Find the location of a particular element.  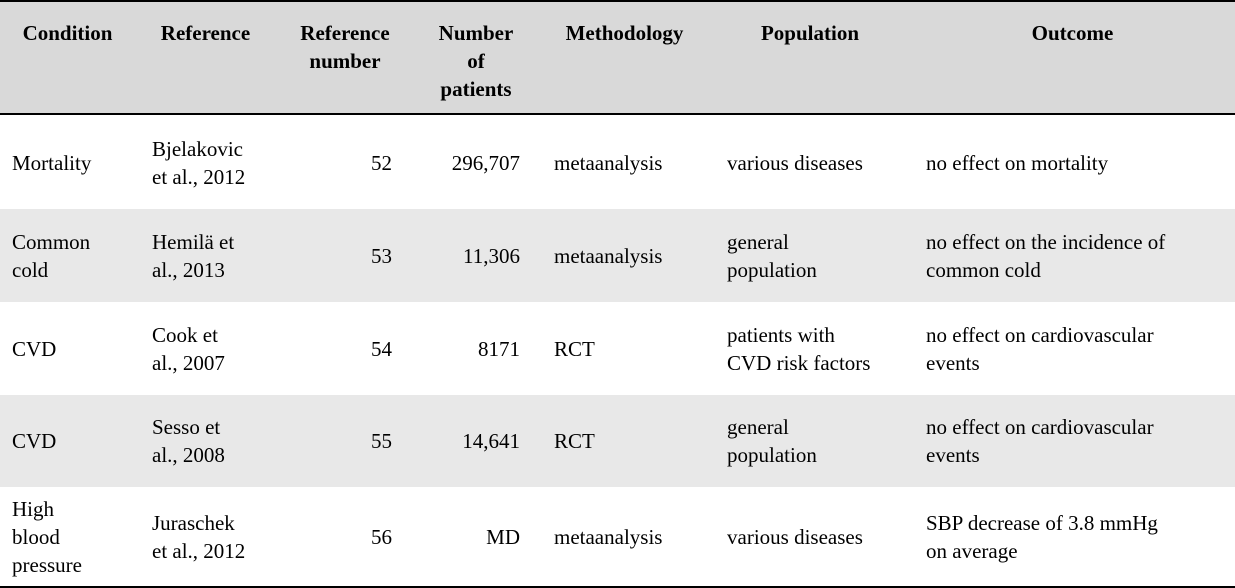

cell-condition-line: Mortality is located at coordinates (52, 163).